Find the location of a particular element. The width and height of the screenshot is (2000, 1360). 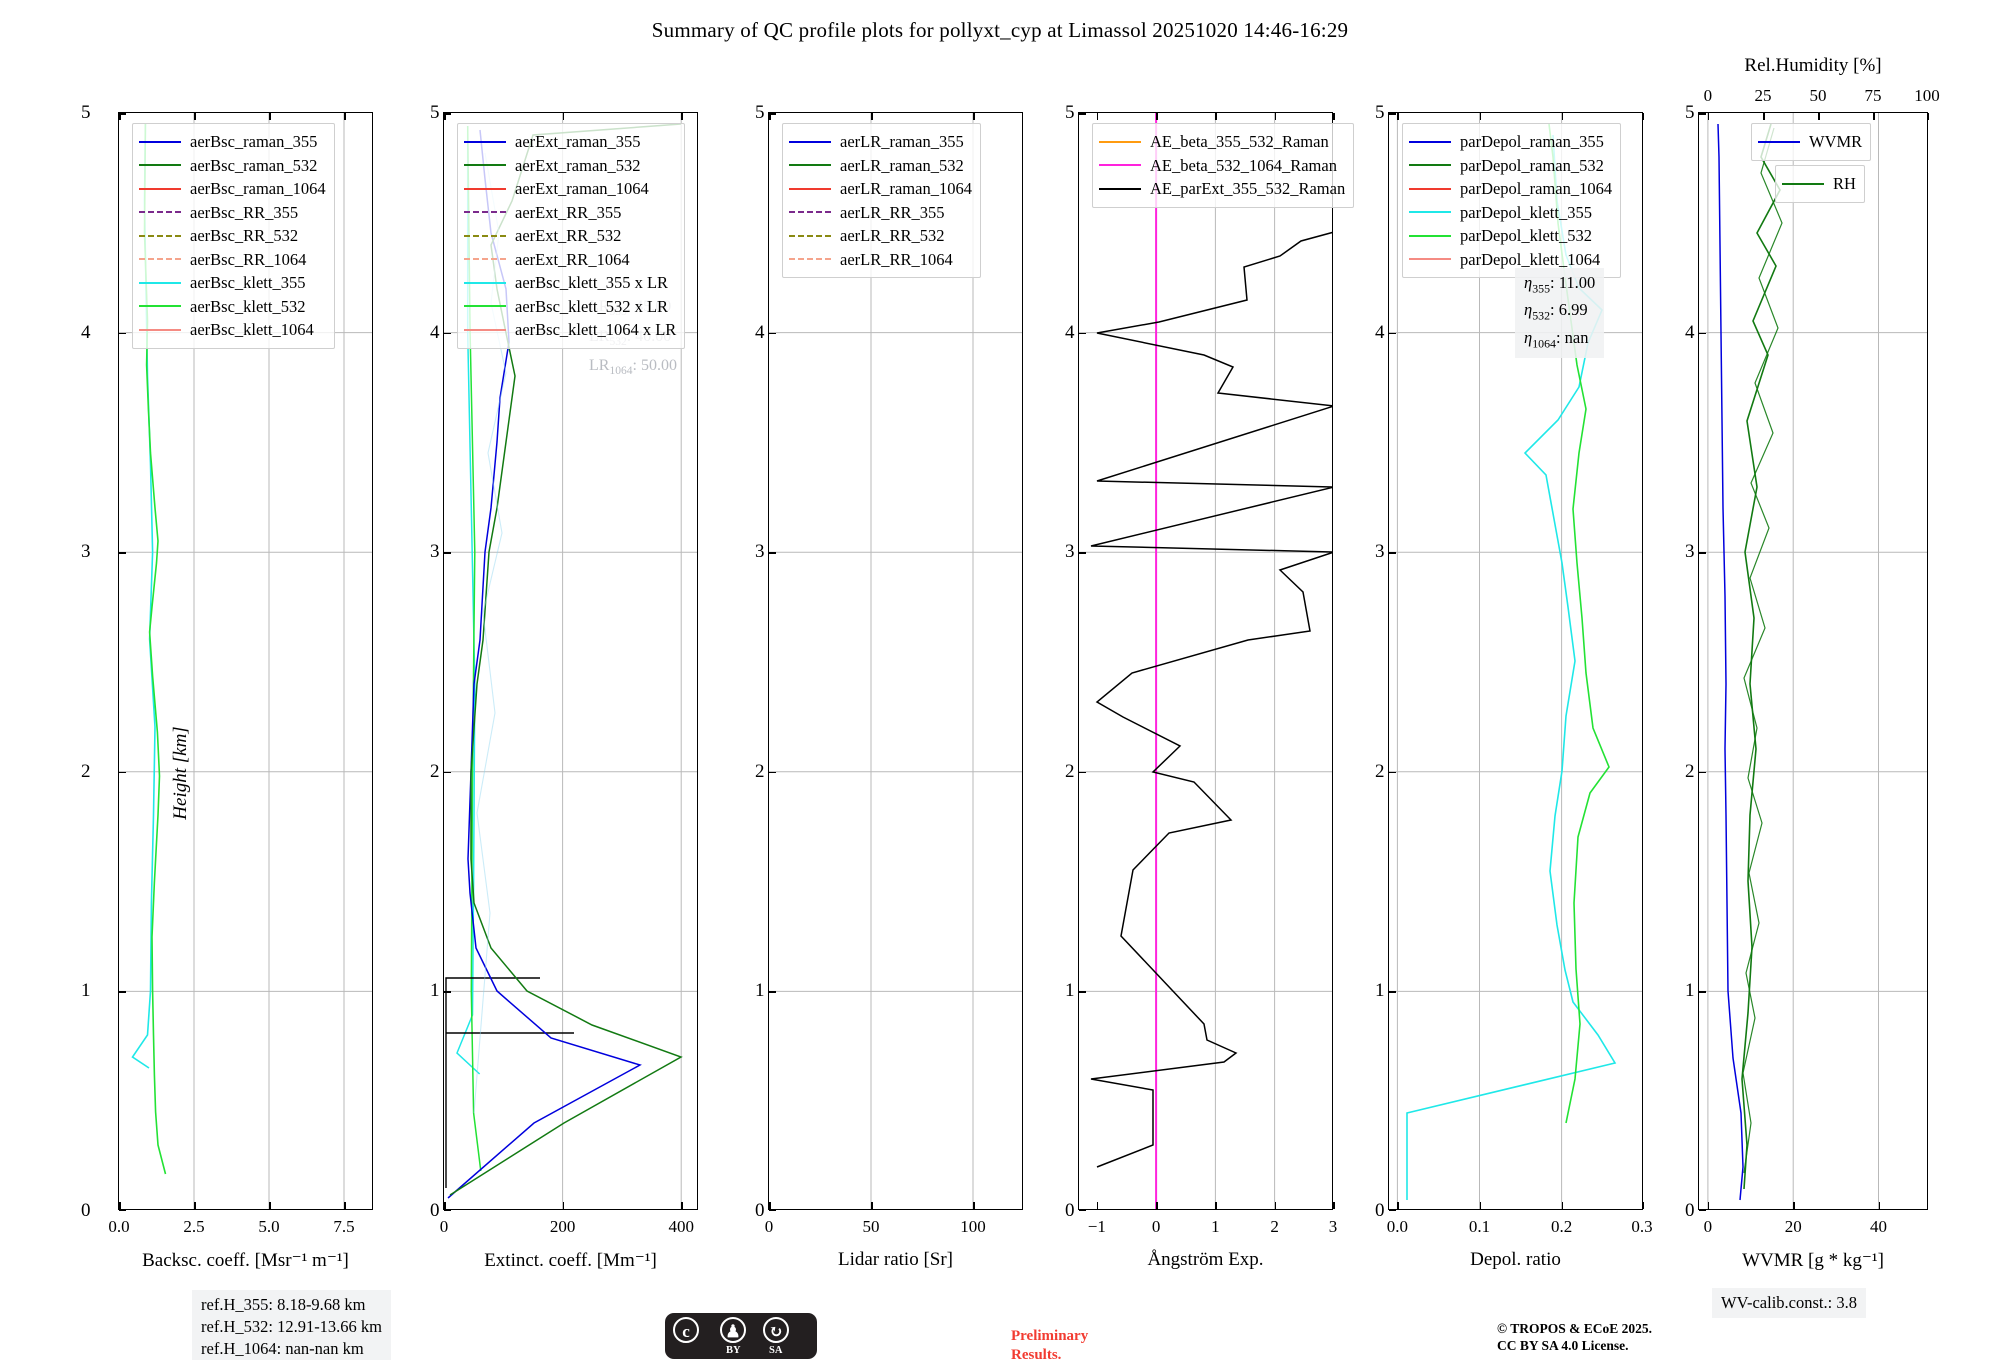

legend-row: aerBsc_klett_532 is located at coordinates (232, 307).